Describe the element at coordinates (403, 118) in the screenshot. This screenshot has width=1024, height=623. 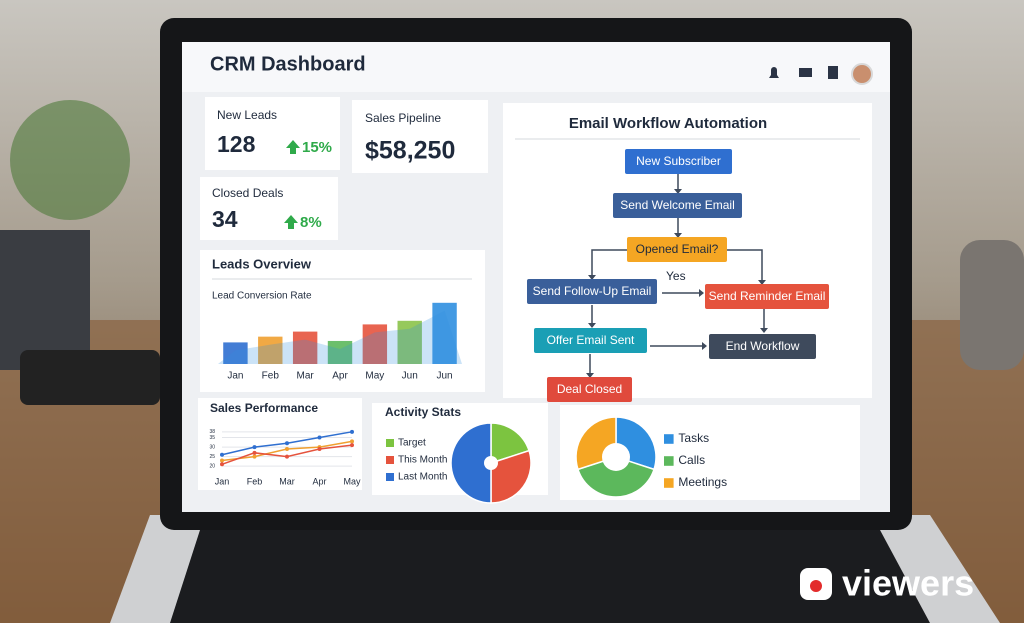
I see `kpi-label: Sales Pipeline` at that location.